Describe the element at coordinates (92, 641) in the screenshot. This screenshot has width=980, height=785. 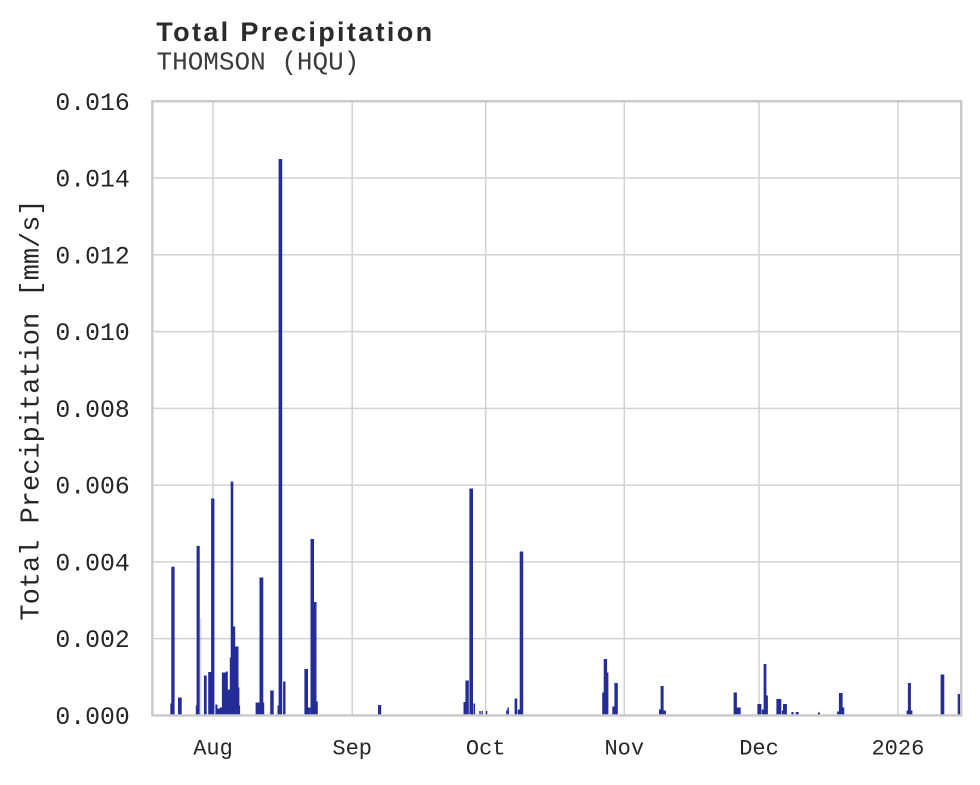
I see `svg-text: 0.002` at that location.